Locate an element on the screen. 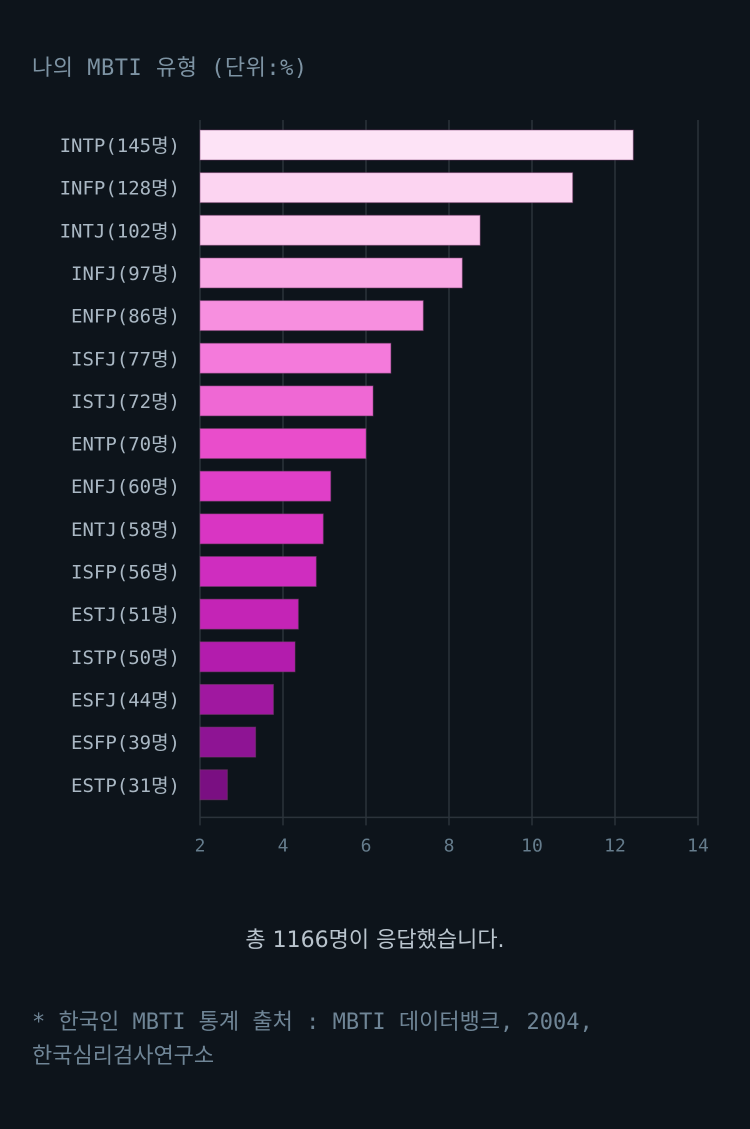  y-axis-label: ESFJ(44명) is located at coordinates (125, 700).